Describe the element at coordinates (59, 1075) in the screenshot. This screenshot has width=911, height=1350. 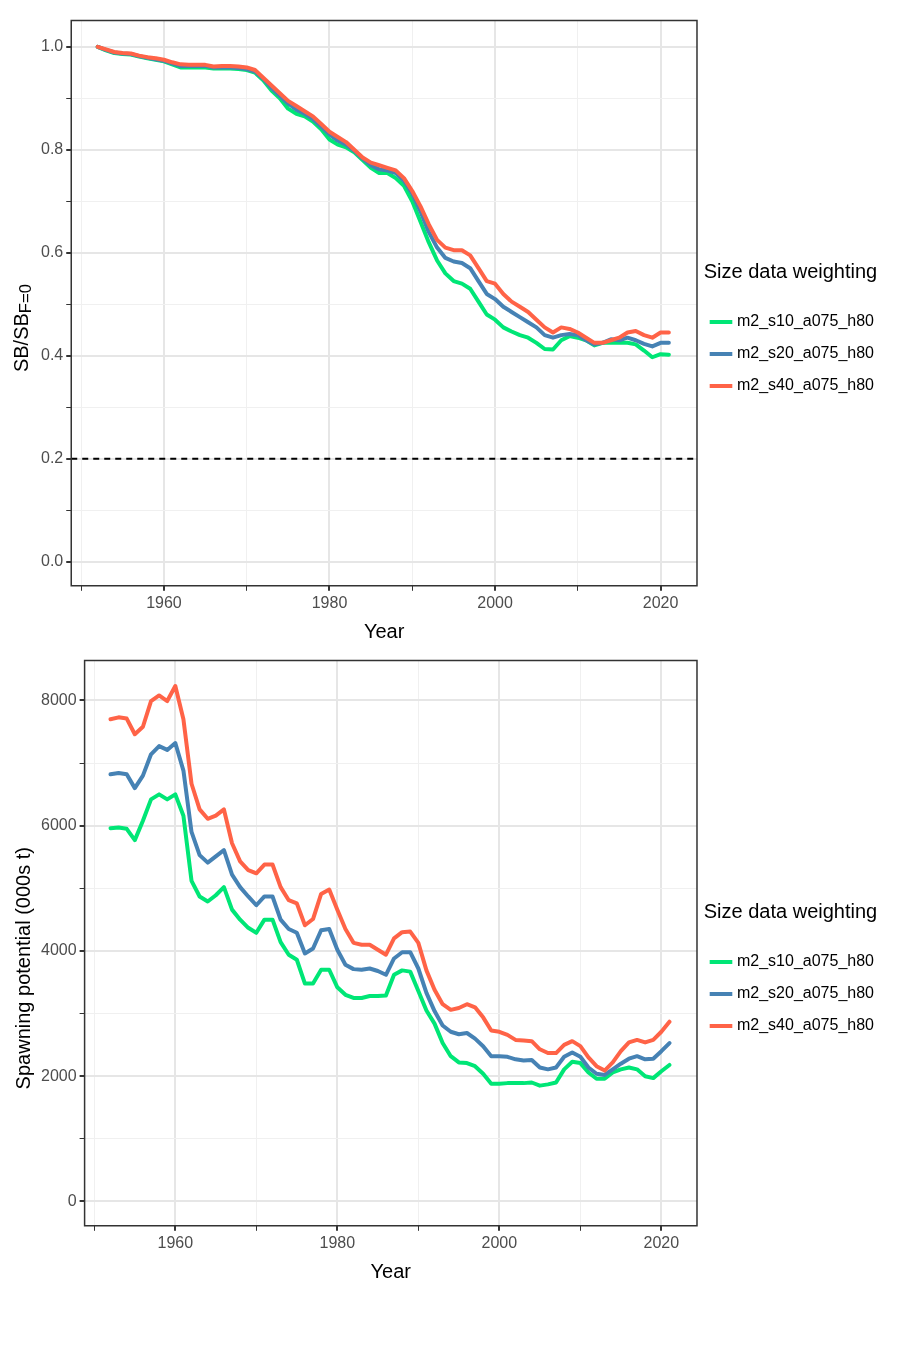
I see `y-tick-label: 2000` at that location.